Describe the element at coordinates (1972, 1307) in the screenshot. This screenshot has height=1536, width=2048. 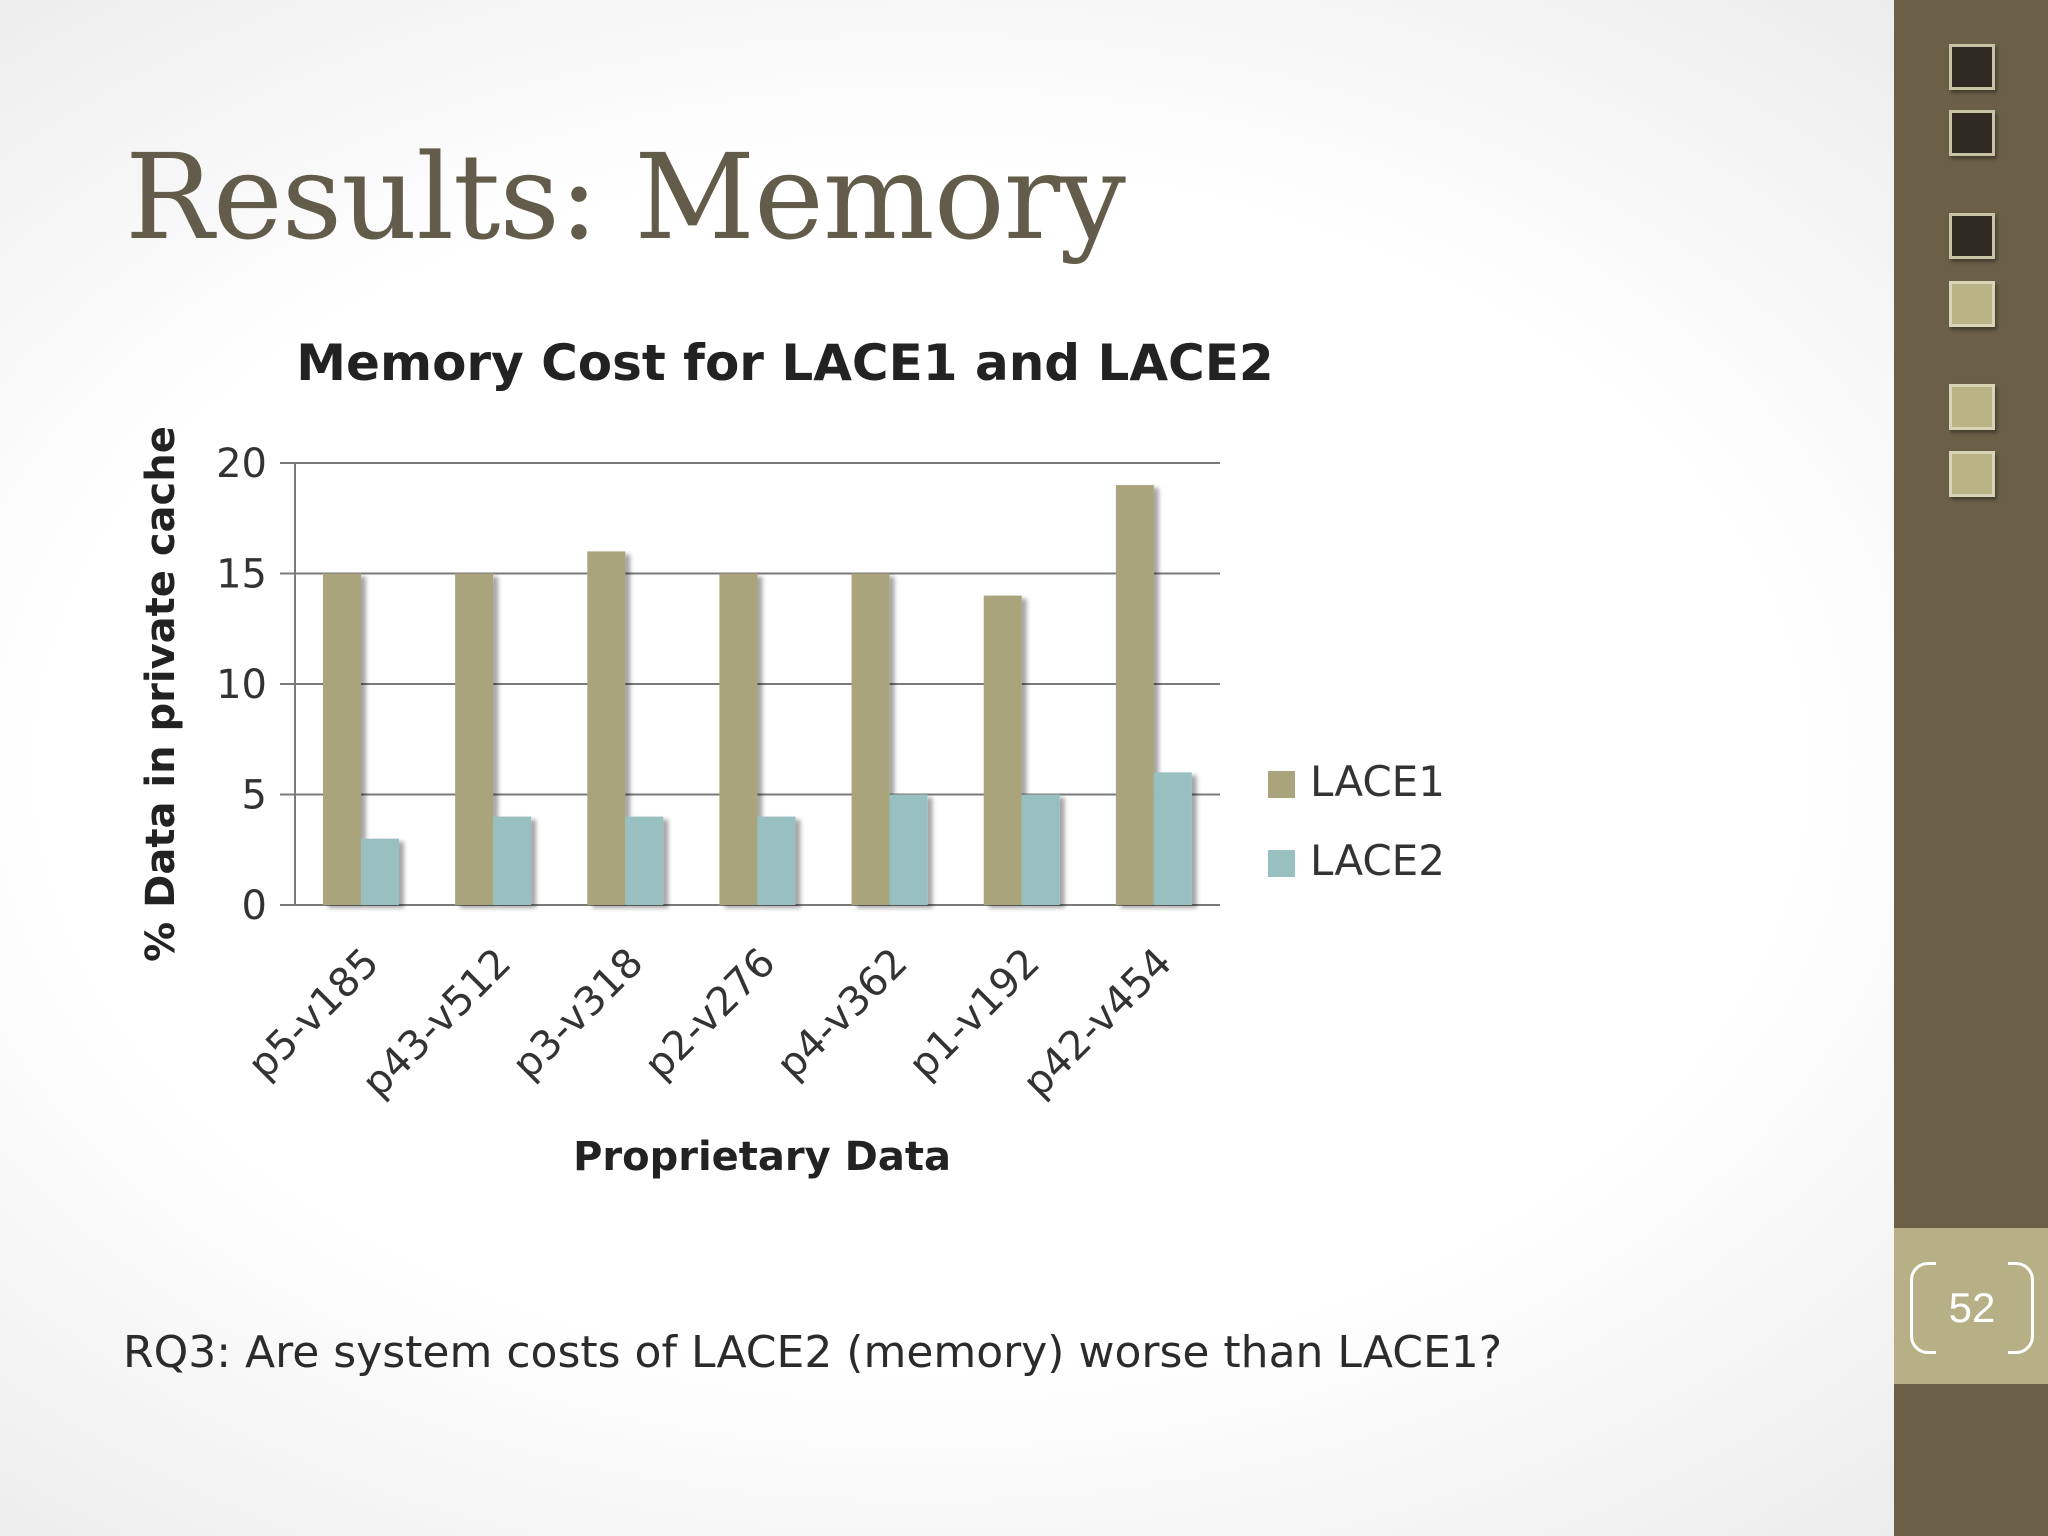
I see `page-number: 52` at that location.